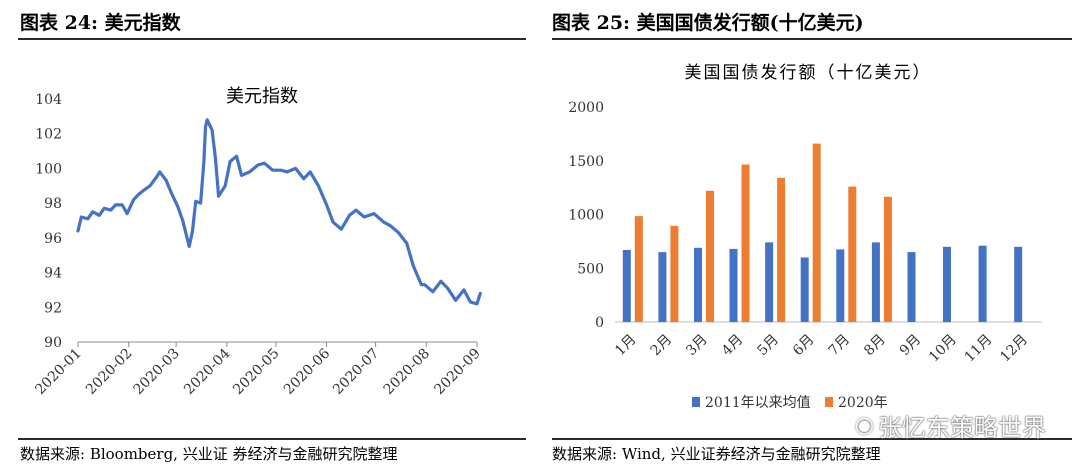  Describe the element at coordinates (1014, 349) in the screenshot. I see `x-tick-label: 12月` at that location.